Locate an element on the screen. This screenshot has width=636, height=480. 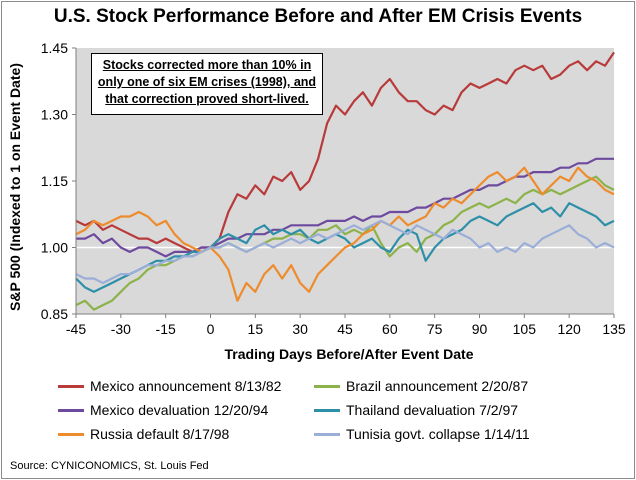
x-tick-label: 120 is located at coordinates (569, 329).